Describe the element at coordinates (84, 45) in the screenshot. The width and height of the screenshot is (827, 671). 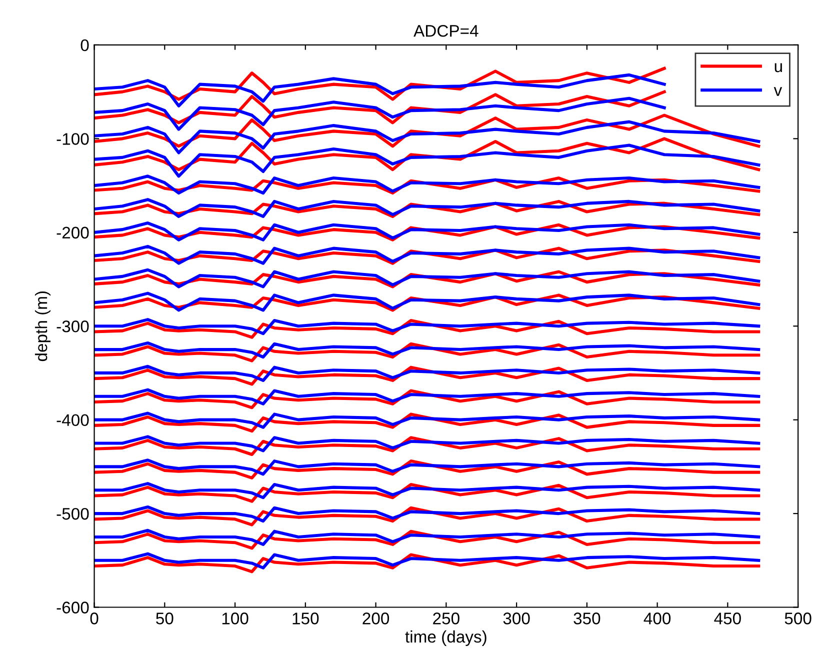
I see `y-tick-label: 0` at that location.